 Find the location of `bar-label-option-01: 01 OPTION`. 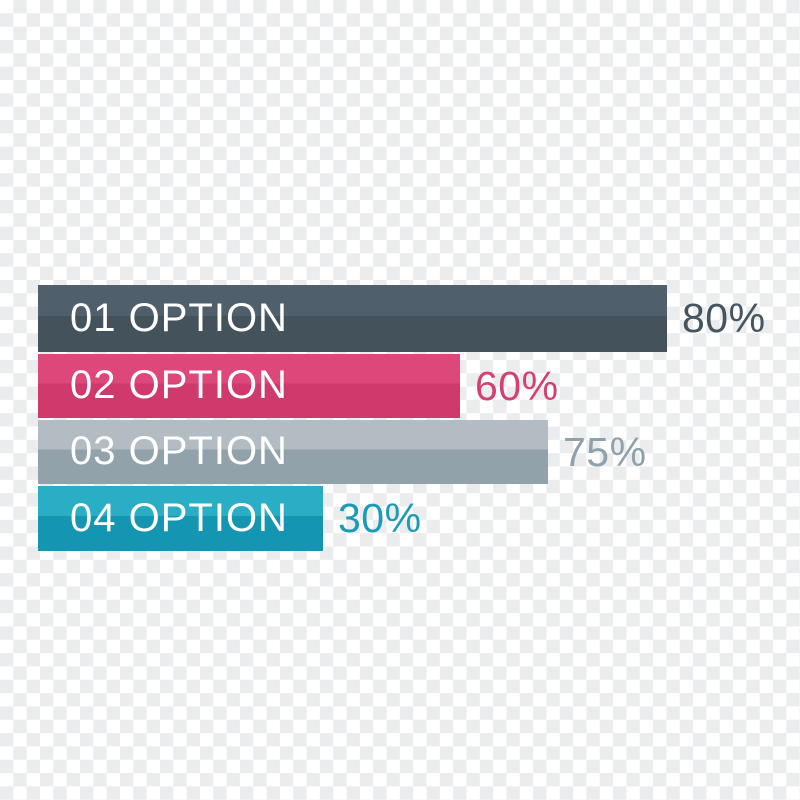

bar-label-option-01: 01 OPTION is located at coordinates (179, 317).